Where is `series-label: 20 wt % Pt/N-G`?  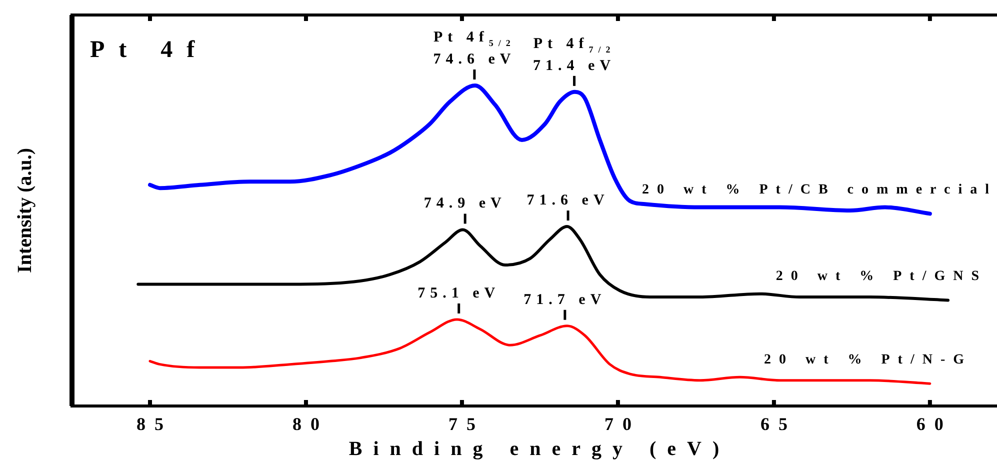
series-label: 20 wt % Pt/N-G is located at coordinates (868, 360).